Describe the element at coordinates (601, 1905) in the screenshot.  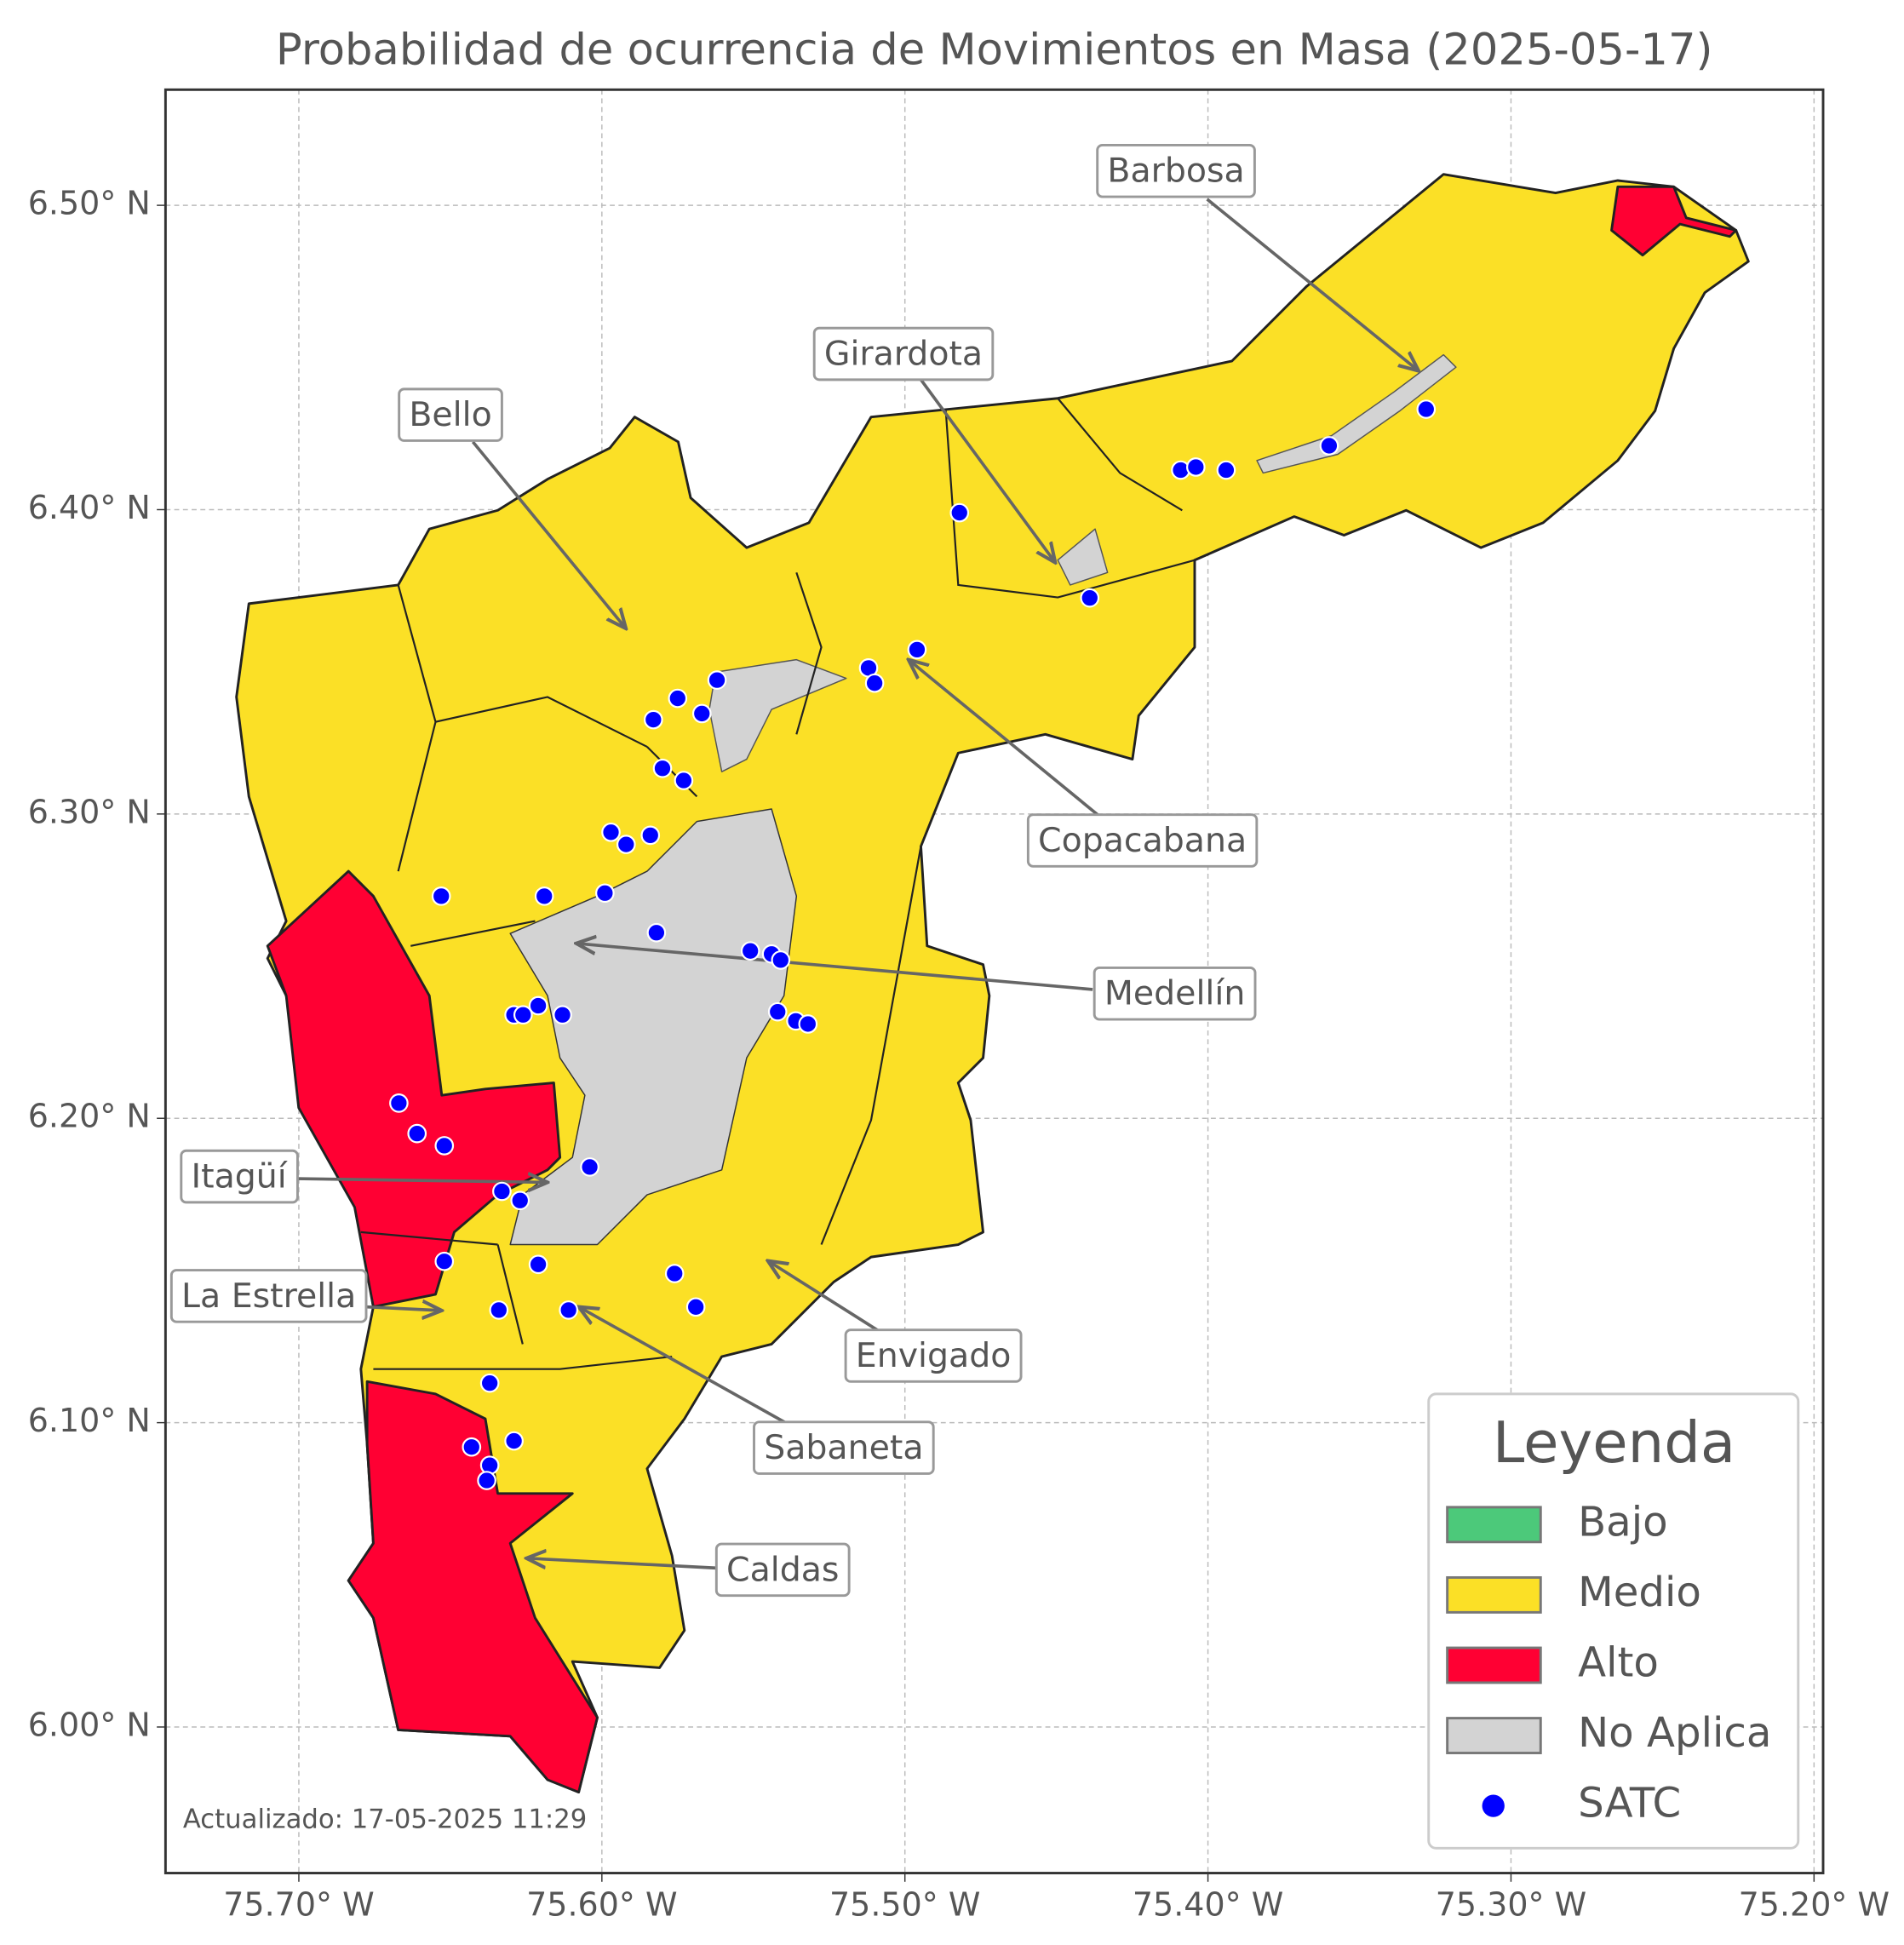
I see `x-tick-label: 75.60° W` at that location.